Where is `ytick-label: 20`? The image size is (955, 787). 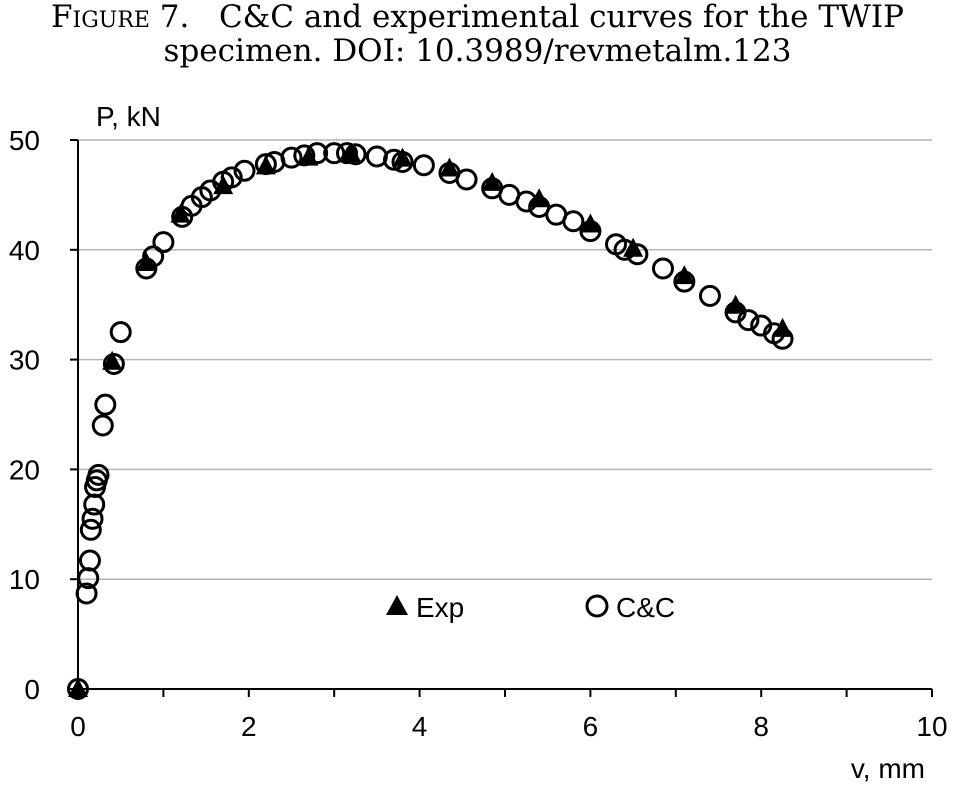 ytick-label: 20 is located at coordinates (24, 469).